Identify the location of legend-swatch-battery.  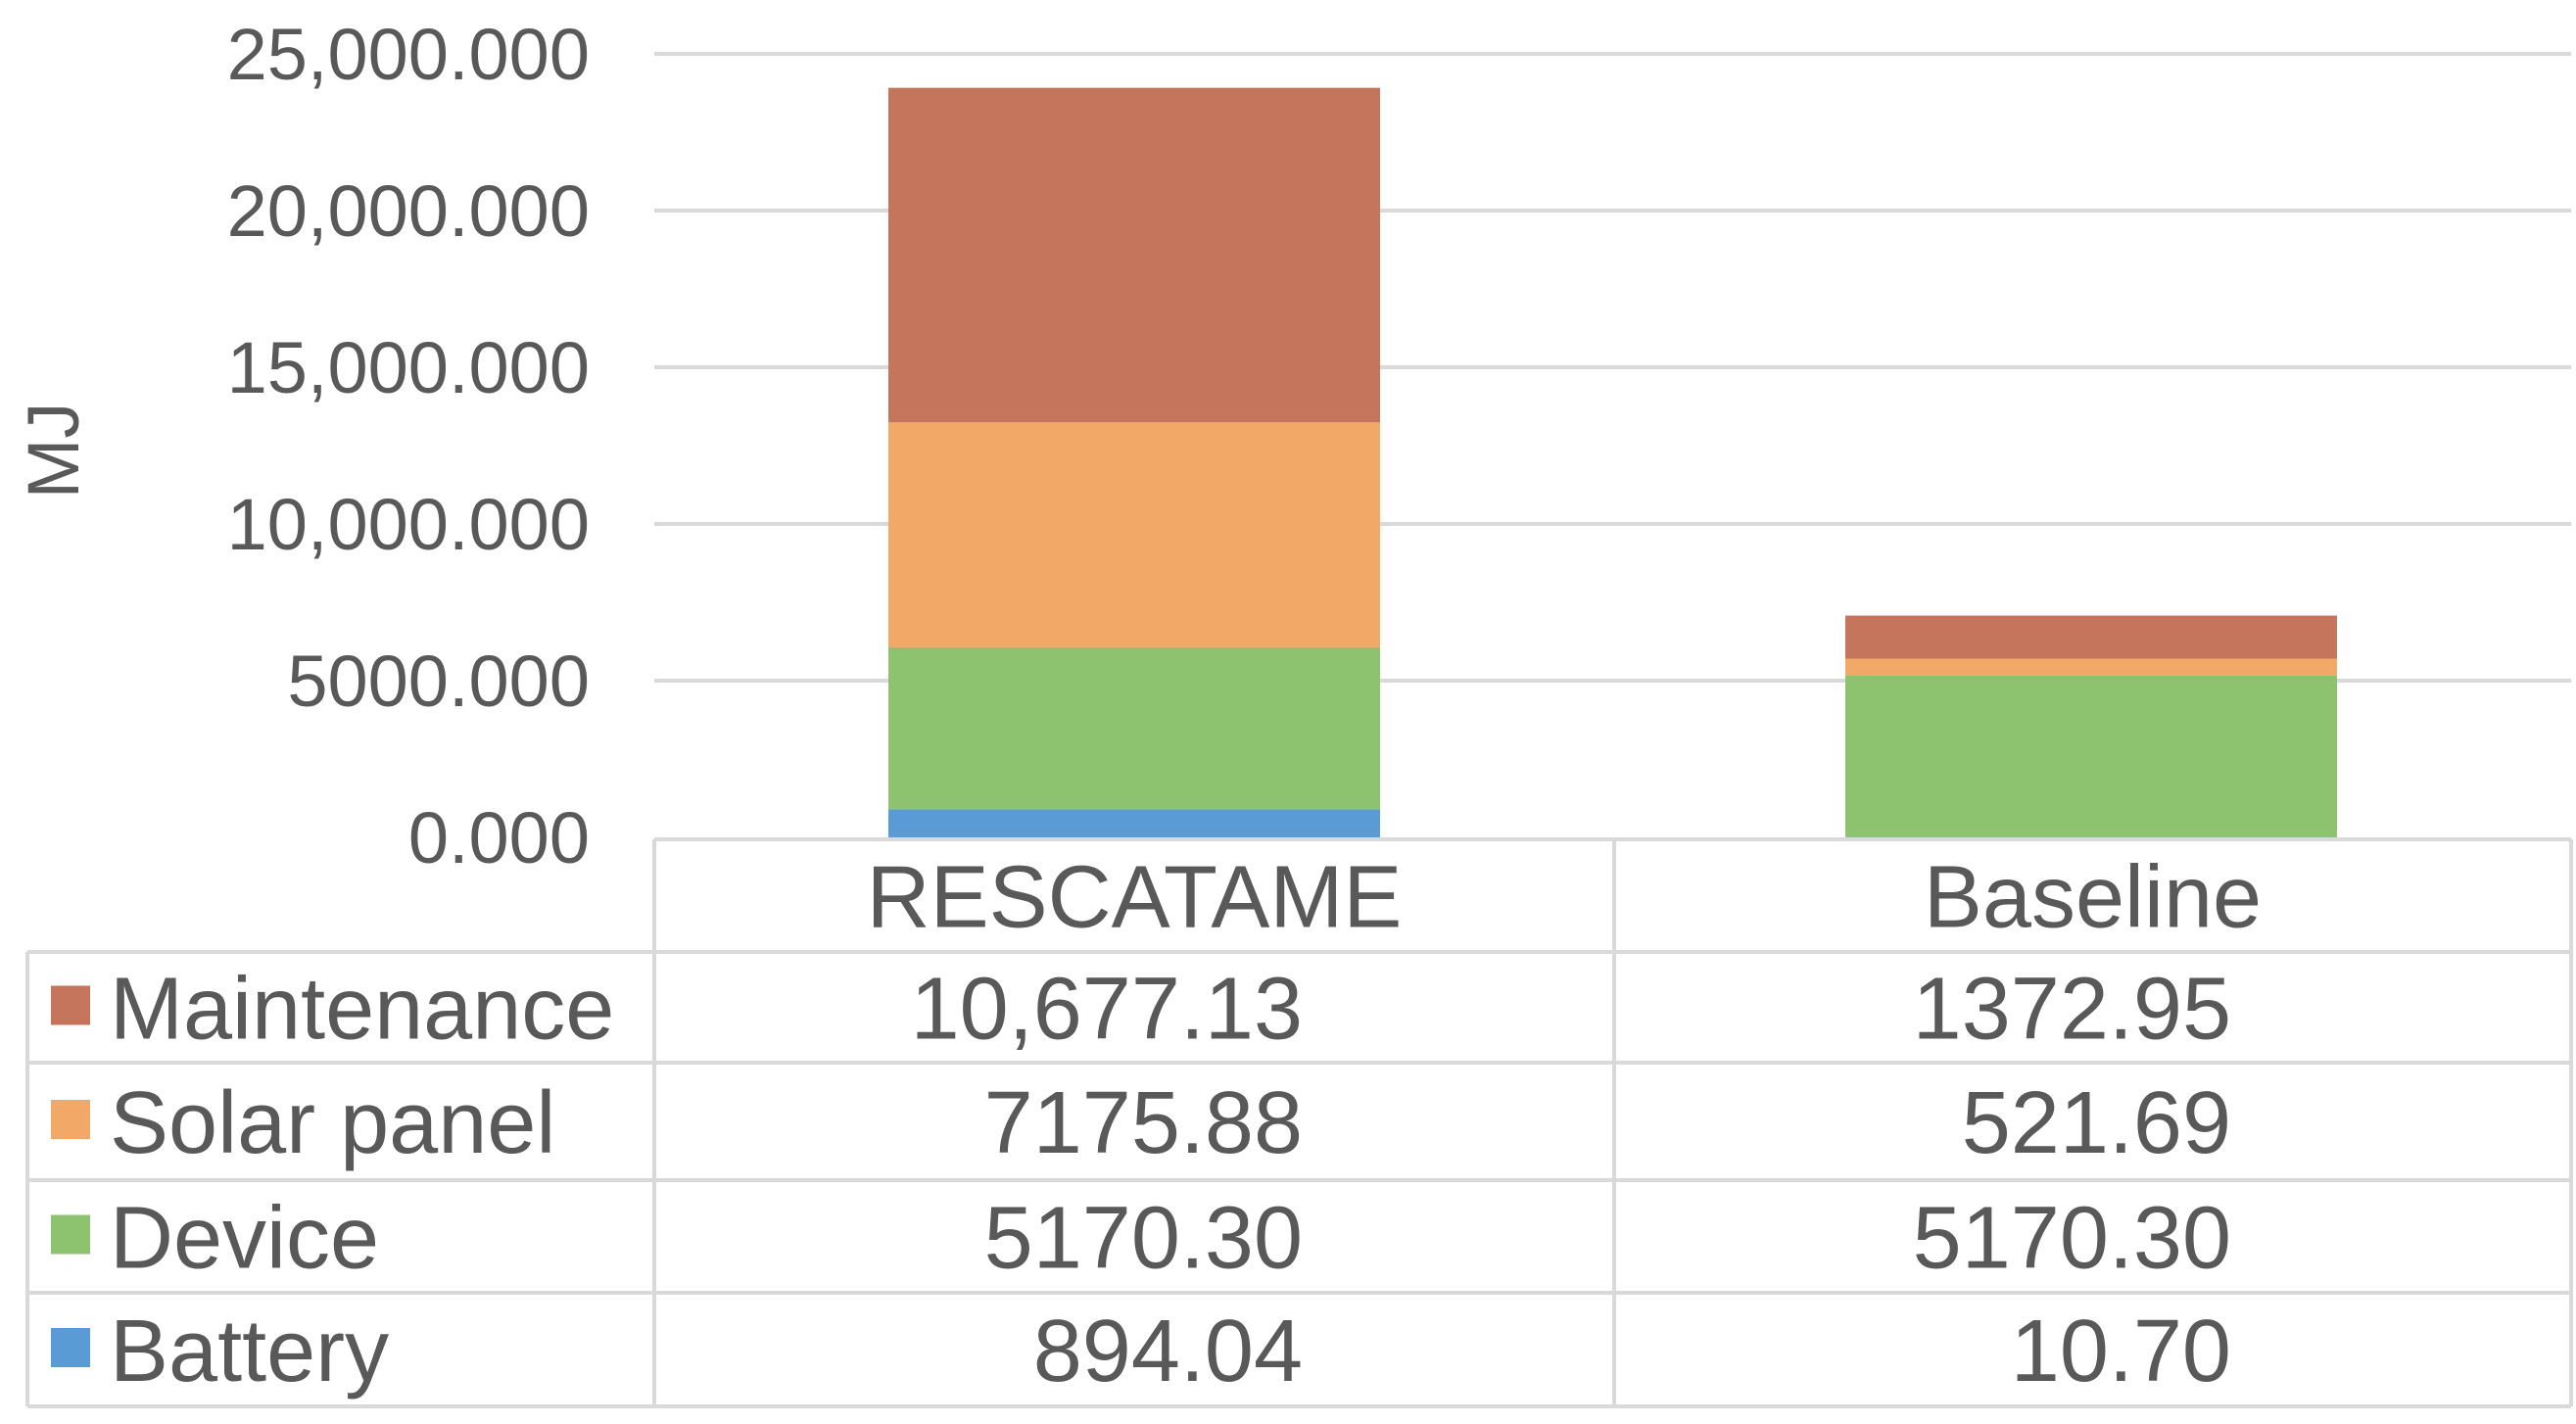
(70, 1347).